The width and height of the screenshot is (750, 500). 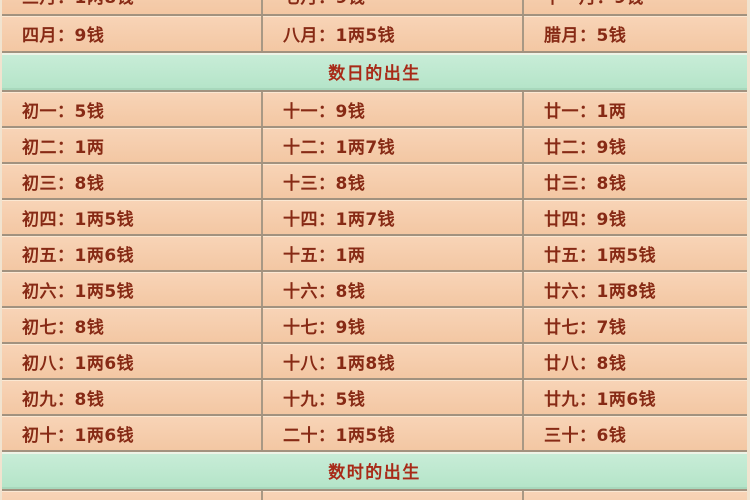 I want to click on table-cell: 初九：8钱, so click(x=63, y=399).